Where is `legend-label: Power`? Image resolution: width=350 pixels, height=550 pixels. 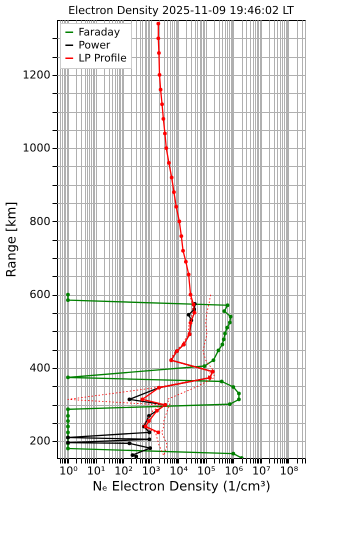
legend-label: Power is located at coordinates (94, 45).